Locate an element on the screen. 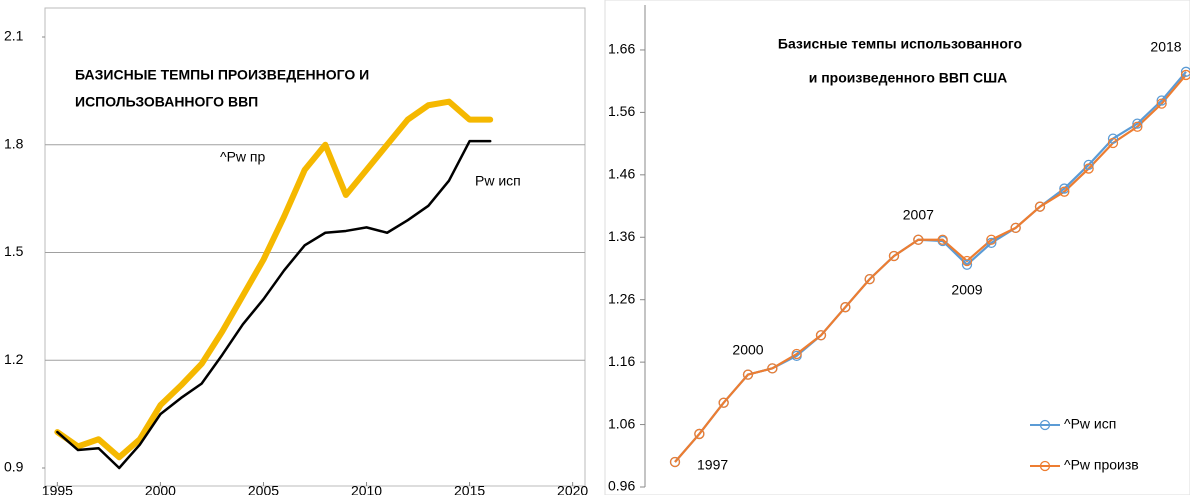 This screenshot has height=495, width=1190. y-tick-label: 1.16 is located at coordinates (621, 361).